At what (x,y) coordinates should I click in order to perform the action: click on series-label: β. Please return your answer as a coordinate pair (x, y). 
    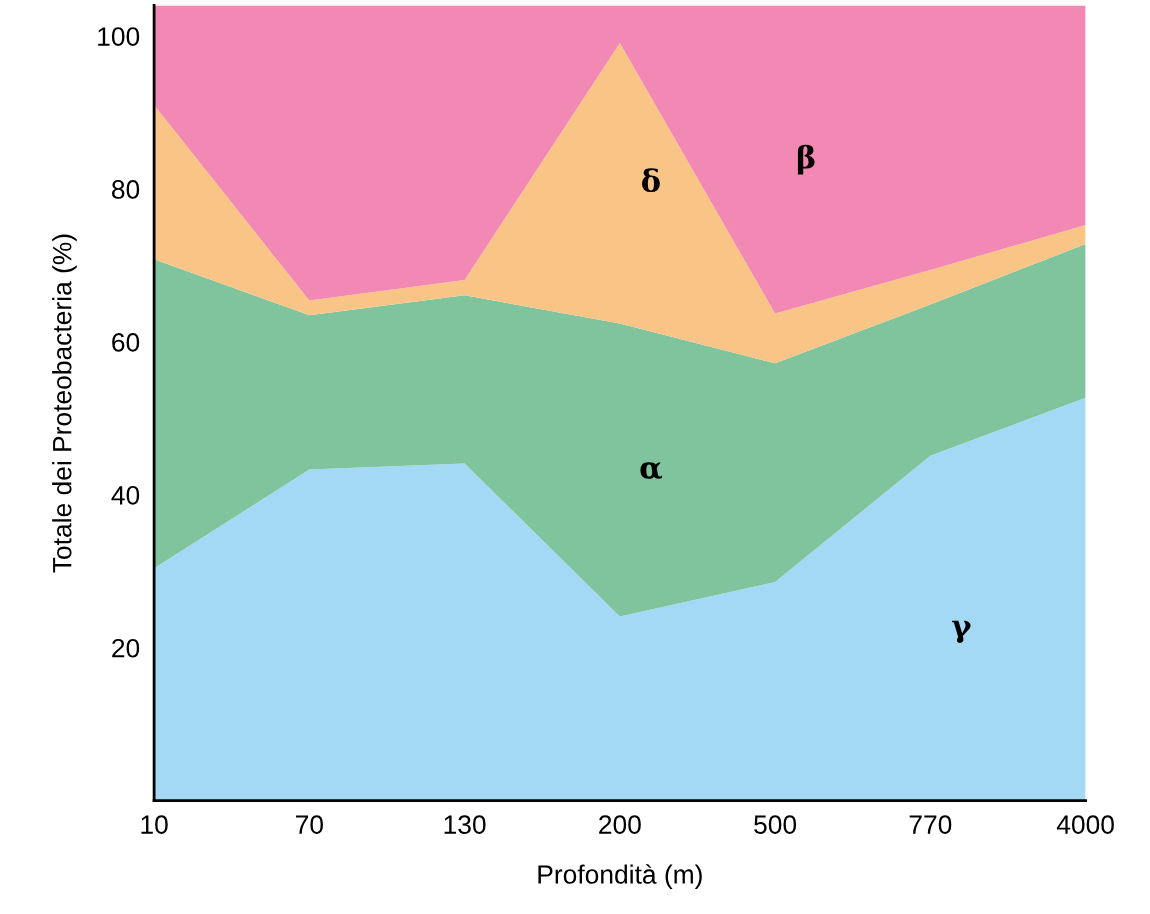
    Looking at the image, I should click on (806, 159).